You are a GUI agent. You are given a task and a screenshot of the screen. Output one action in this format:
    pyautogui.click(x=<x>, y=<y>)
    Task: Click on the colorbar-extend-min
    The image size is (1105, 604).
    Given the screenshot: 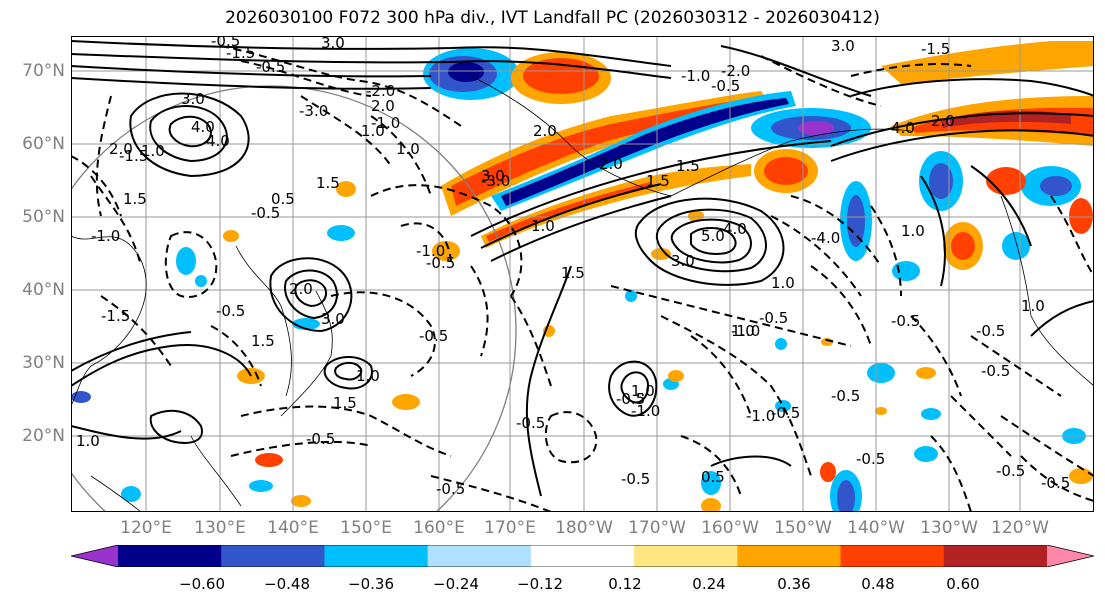 What is the action you would take?
    pyautogui.click(x=94, y=556)
    